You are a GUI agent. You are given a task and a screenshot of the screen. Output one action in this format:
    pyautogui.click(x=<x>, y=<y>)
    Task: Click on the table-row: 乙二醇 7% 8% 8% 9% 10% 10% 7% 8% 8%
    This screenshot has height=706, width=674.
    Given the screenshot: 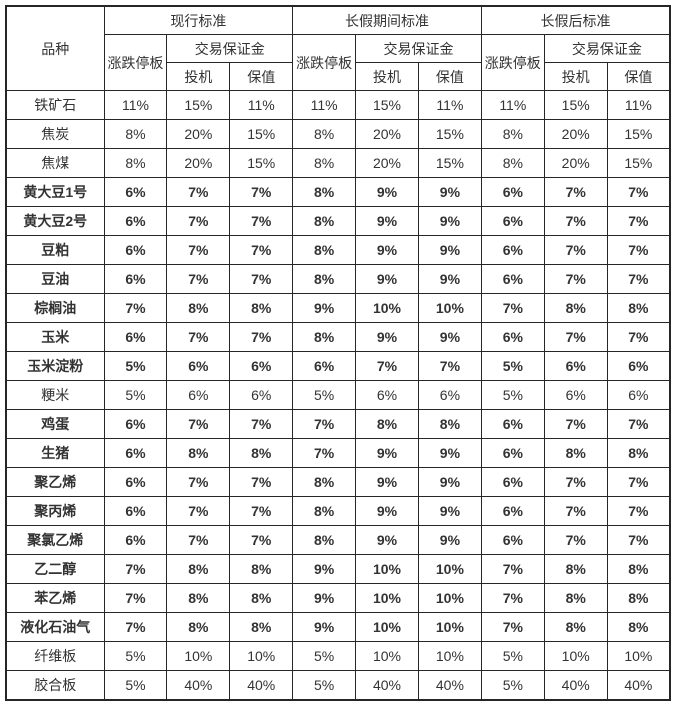 What is the action you would take?
    pyautogui.click(x=338, y=569)
    